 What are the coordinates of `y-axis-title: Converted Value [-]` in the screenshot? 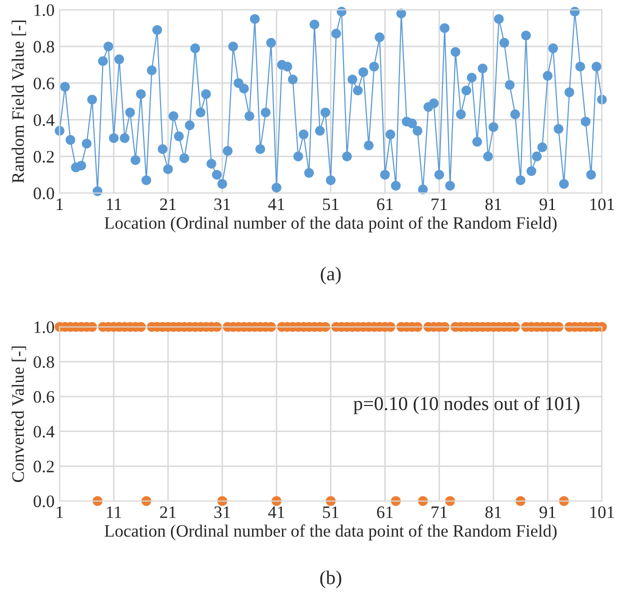 It's located at (19, 414).